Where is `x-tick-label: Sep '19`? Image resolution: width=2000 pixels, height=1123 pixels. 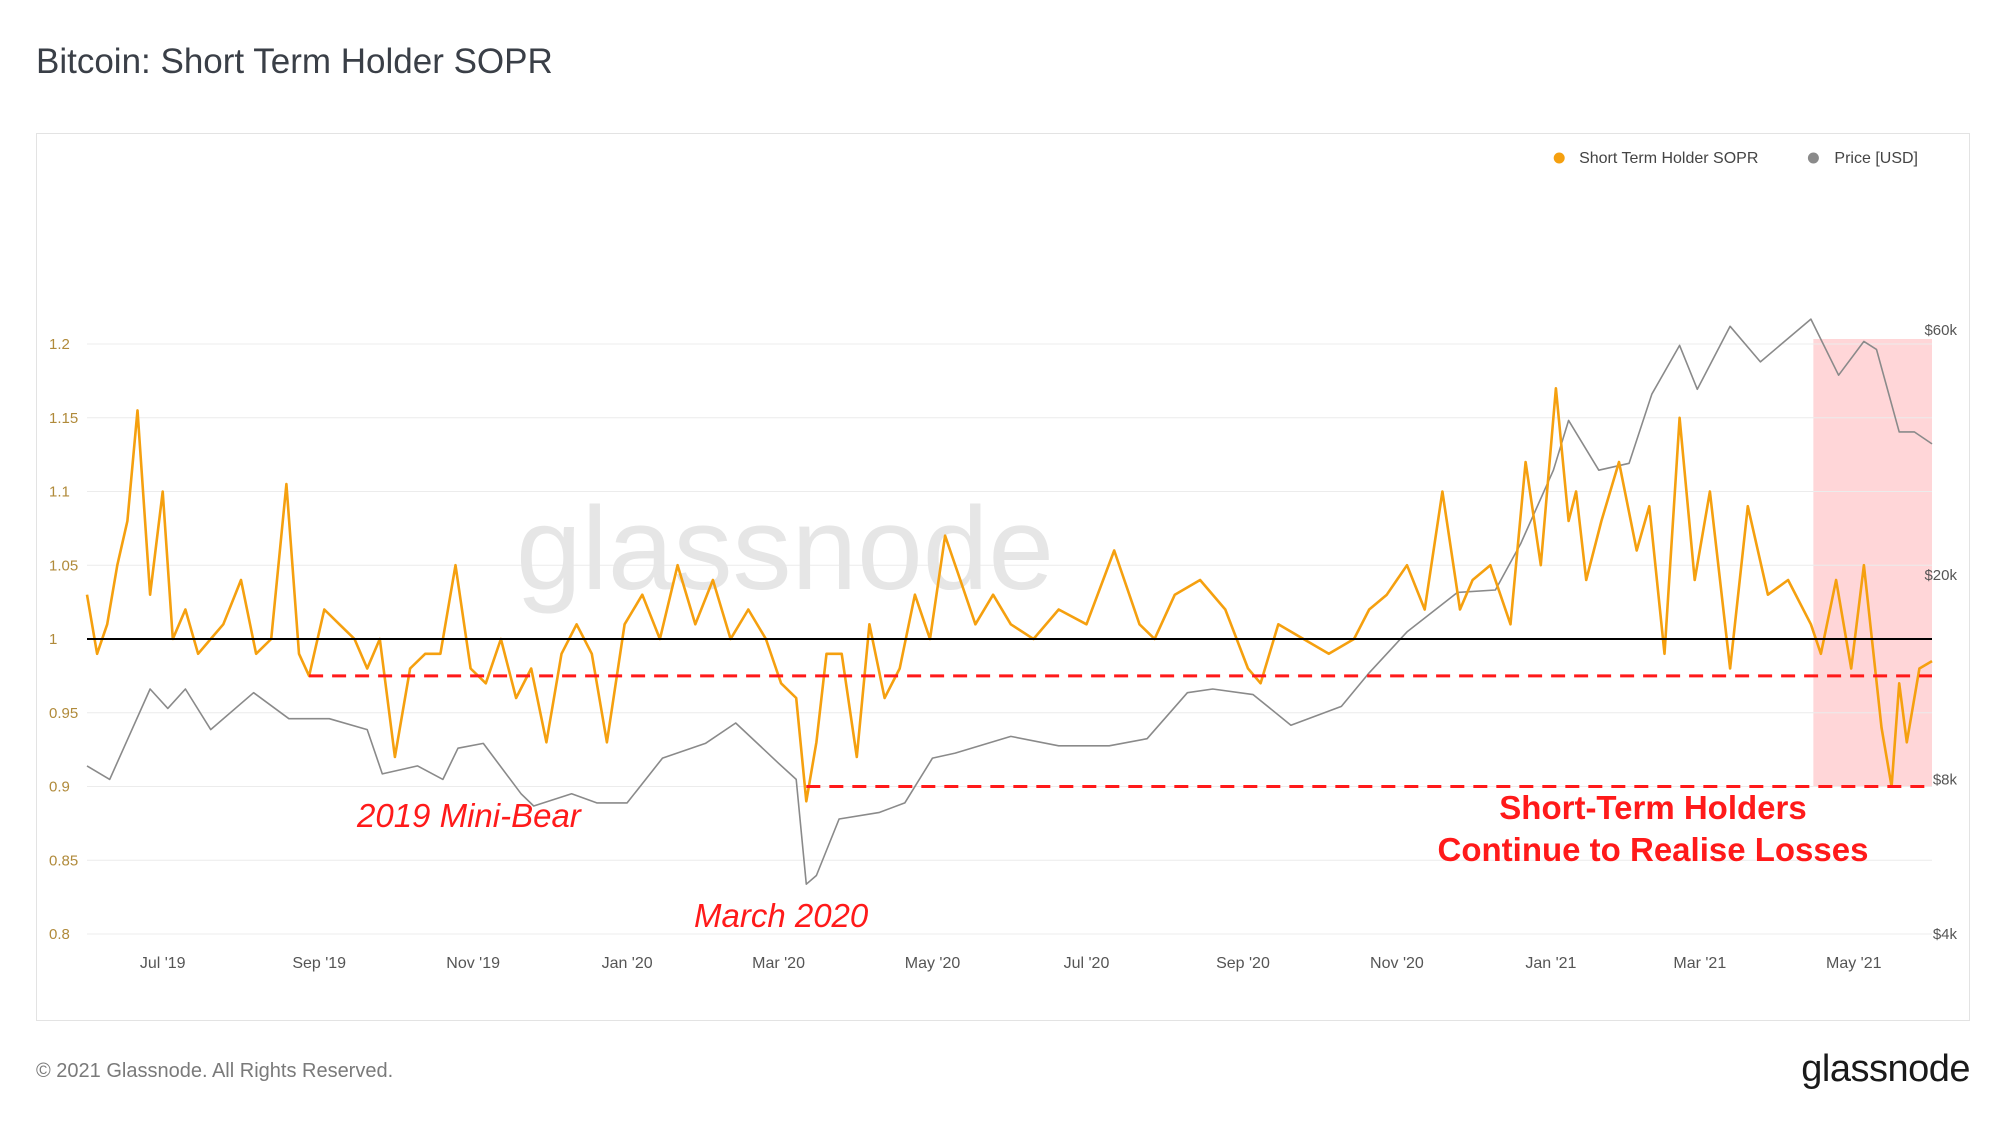
x-tick-label: Sep '19 is located at coordinates (319, 963).